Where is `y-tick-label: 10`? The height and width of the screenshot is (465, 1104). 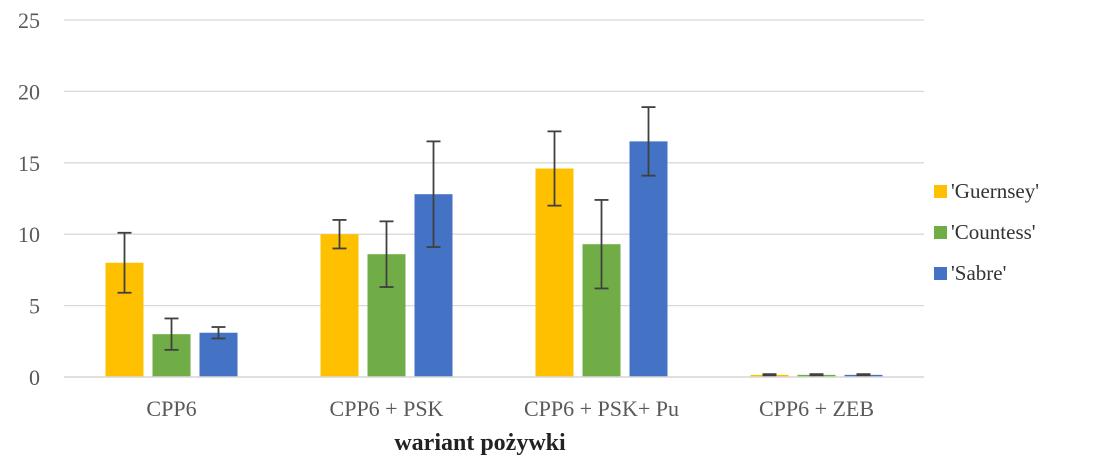 y-tick-label: 10 is located at coordinates (29, 234).